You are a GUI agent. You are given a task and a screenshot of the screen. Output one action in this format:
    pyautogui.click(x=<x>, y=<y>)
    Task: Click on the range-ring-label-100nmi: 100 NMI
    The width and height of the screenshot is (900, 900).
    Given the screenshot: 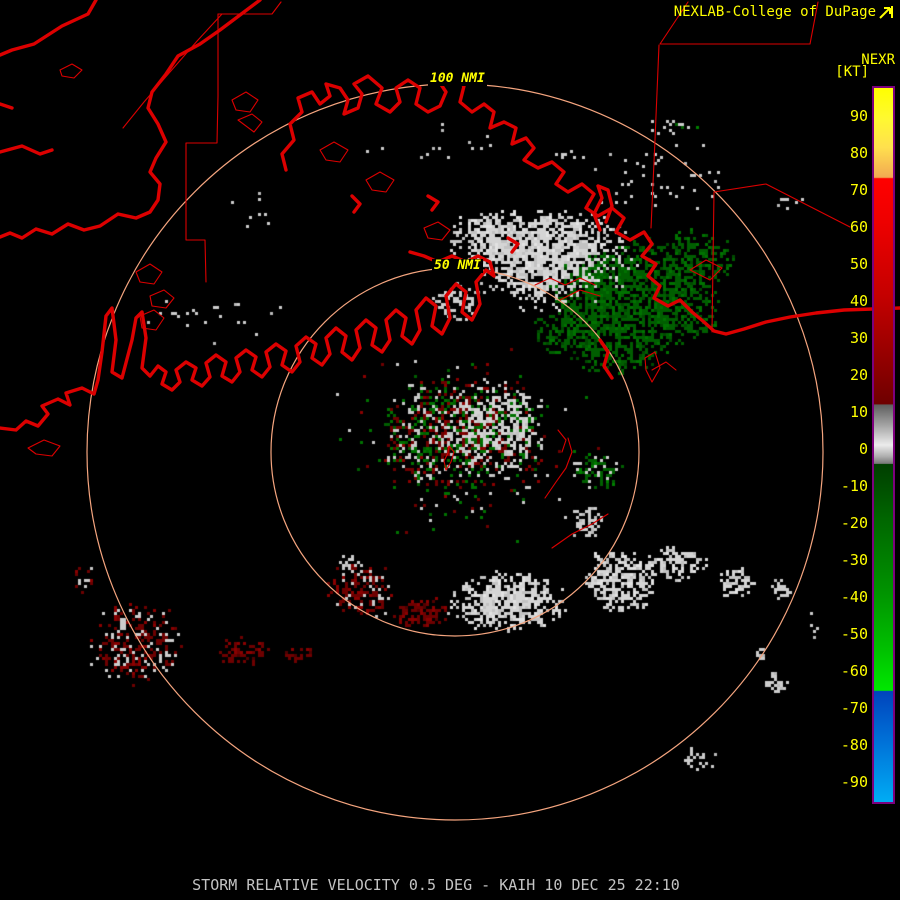 What is the action you would take?
    pyautogui.click(x=457, y=78)
    